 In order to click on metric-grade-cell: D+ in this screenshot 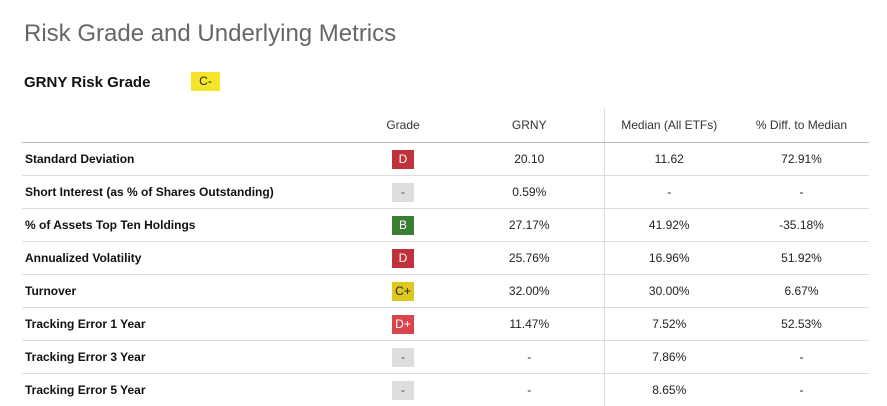, I will do `click(403, 324)`.